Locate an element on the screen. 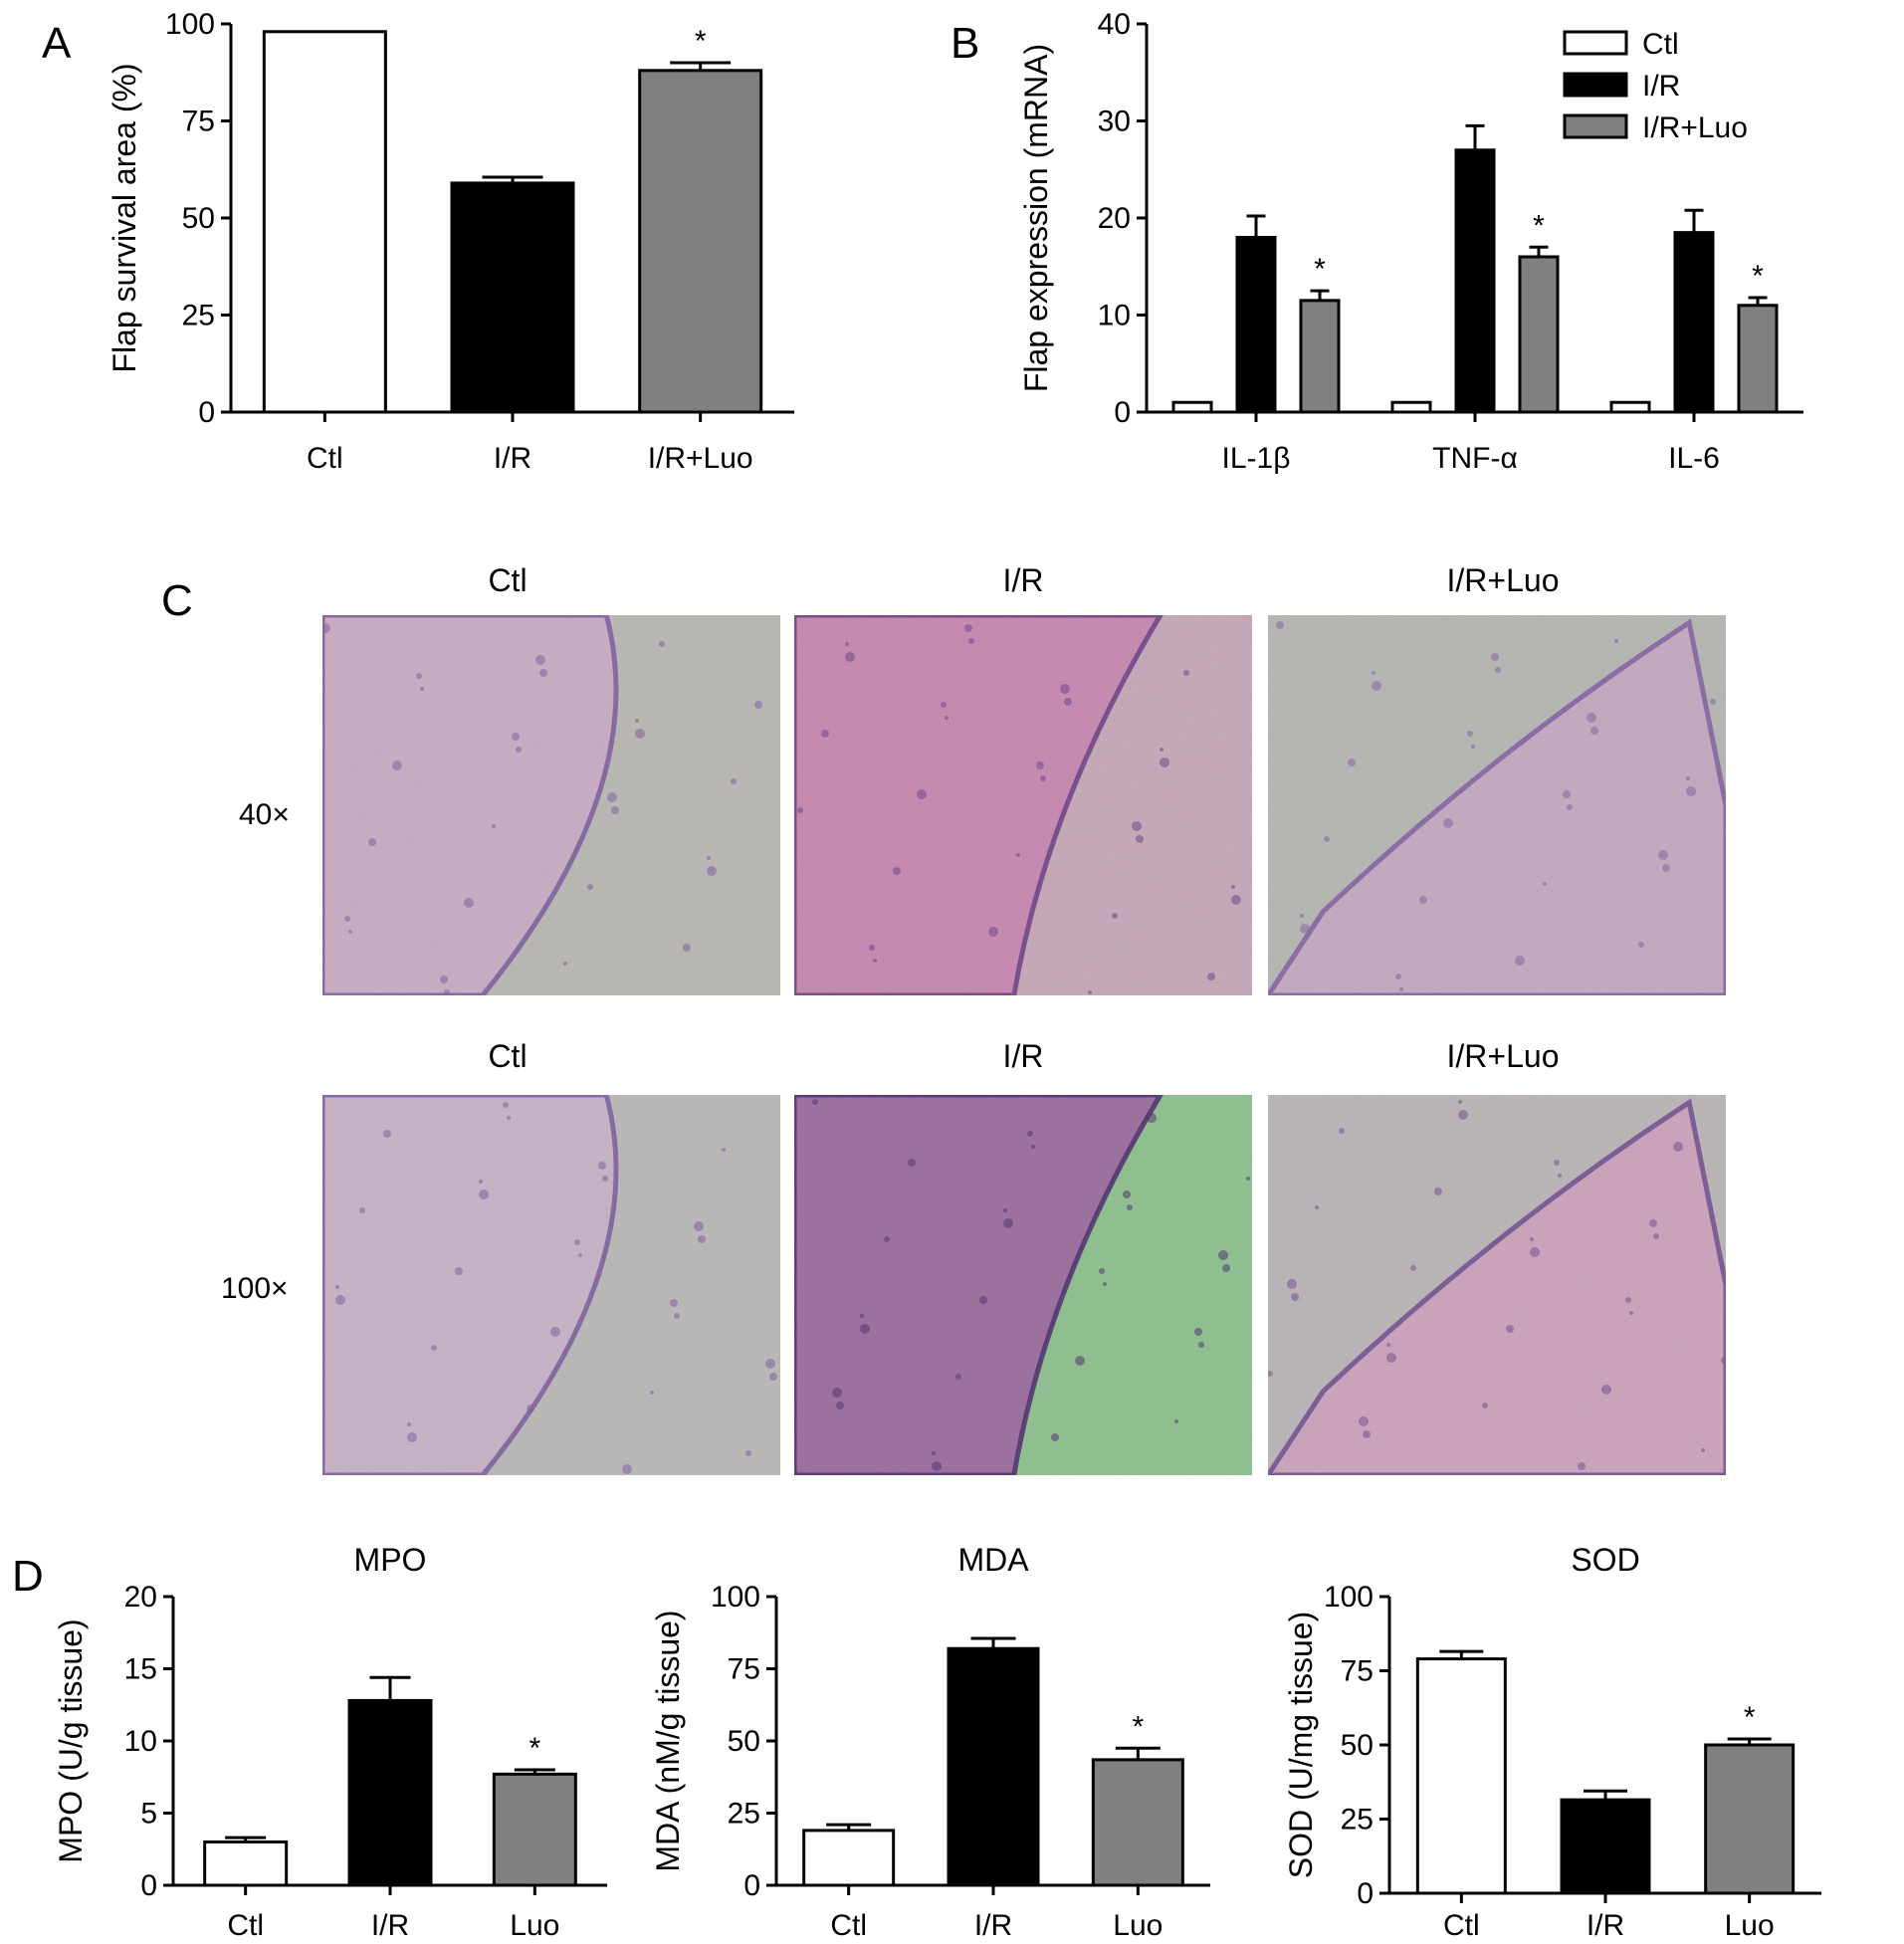 Image resolution: width=1904 pixels, height=1944 pixels. col-title-luo-row2: I/R+Luo is located at coordinates (1503, 1056).